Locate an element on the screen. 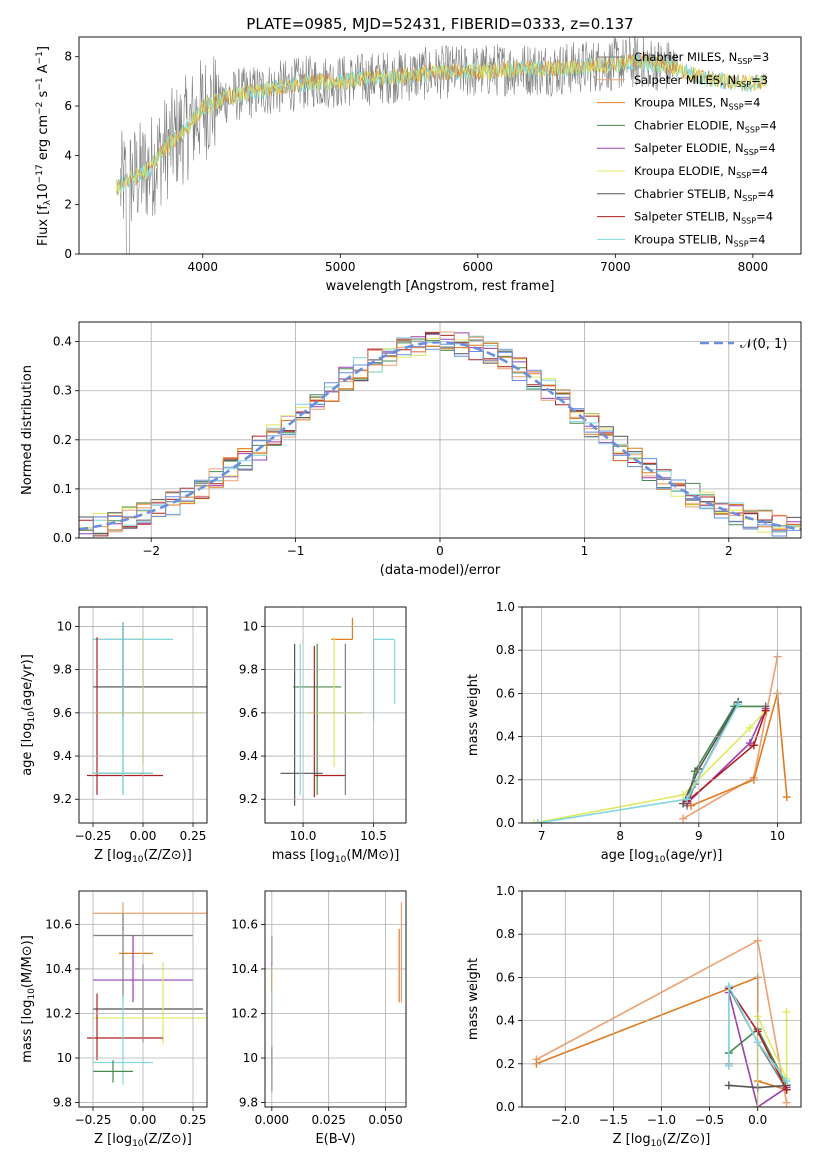 The image size is (819, 1170). observed-spectrum-line is located at coordinates (399, 145).